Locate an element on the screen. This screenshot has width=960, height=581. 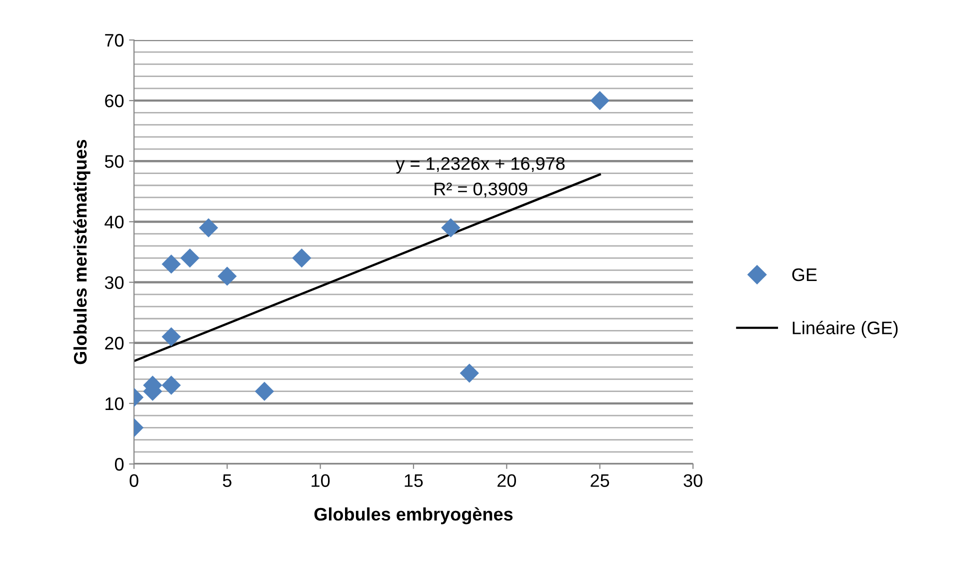
y-tick-label: 40 is located at coordinates (114, 222).